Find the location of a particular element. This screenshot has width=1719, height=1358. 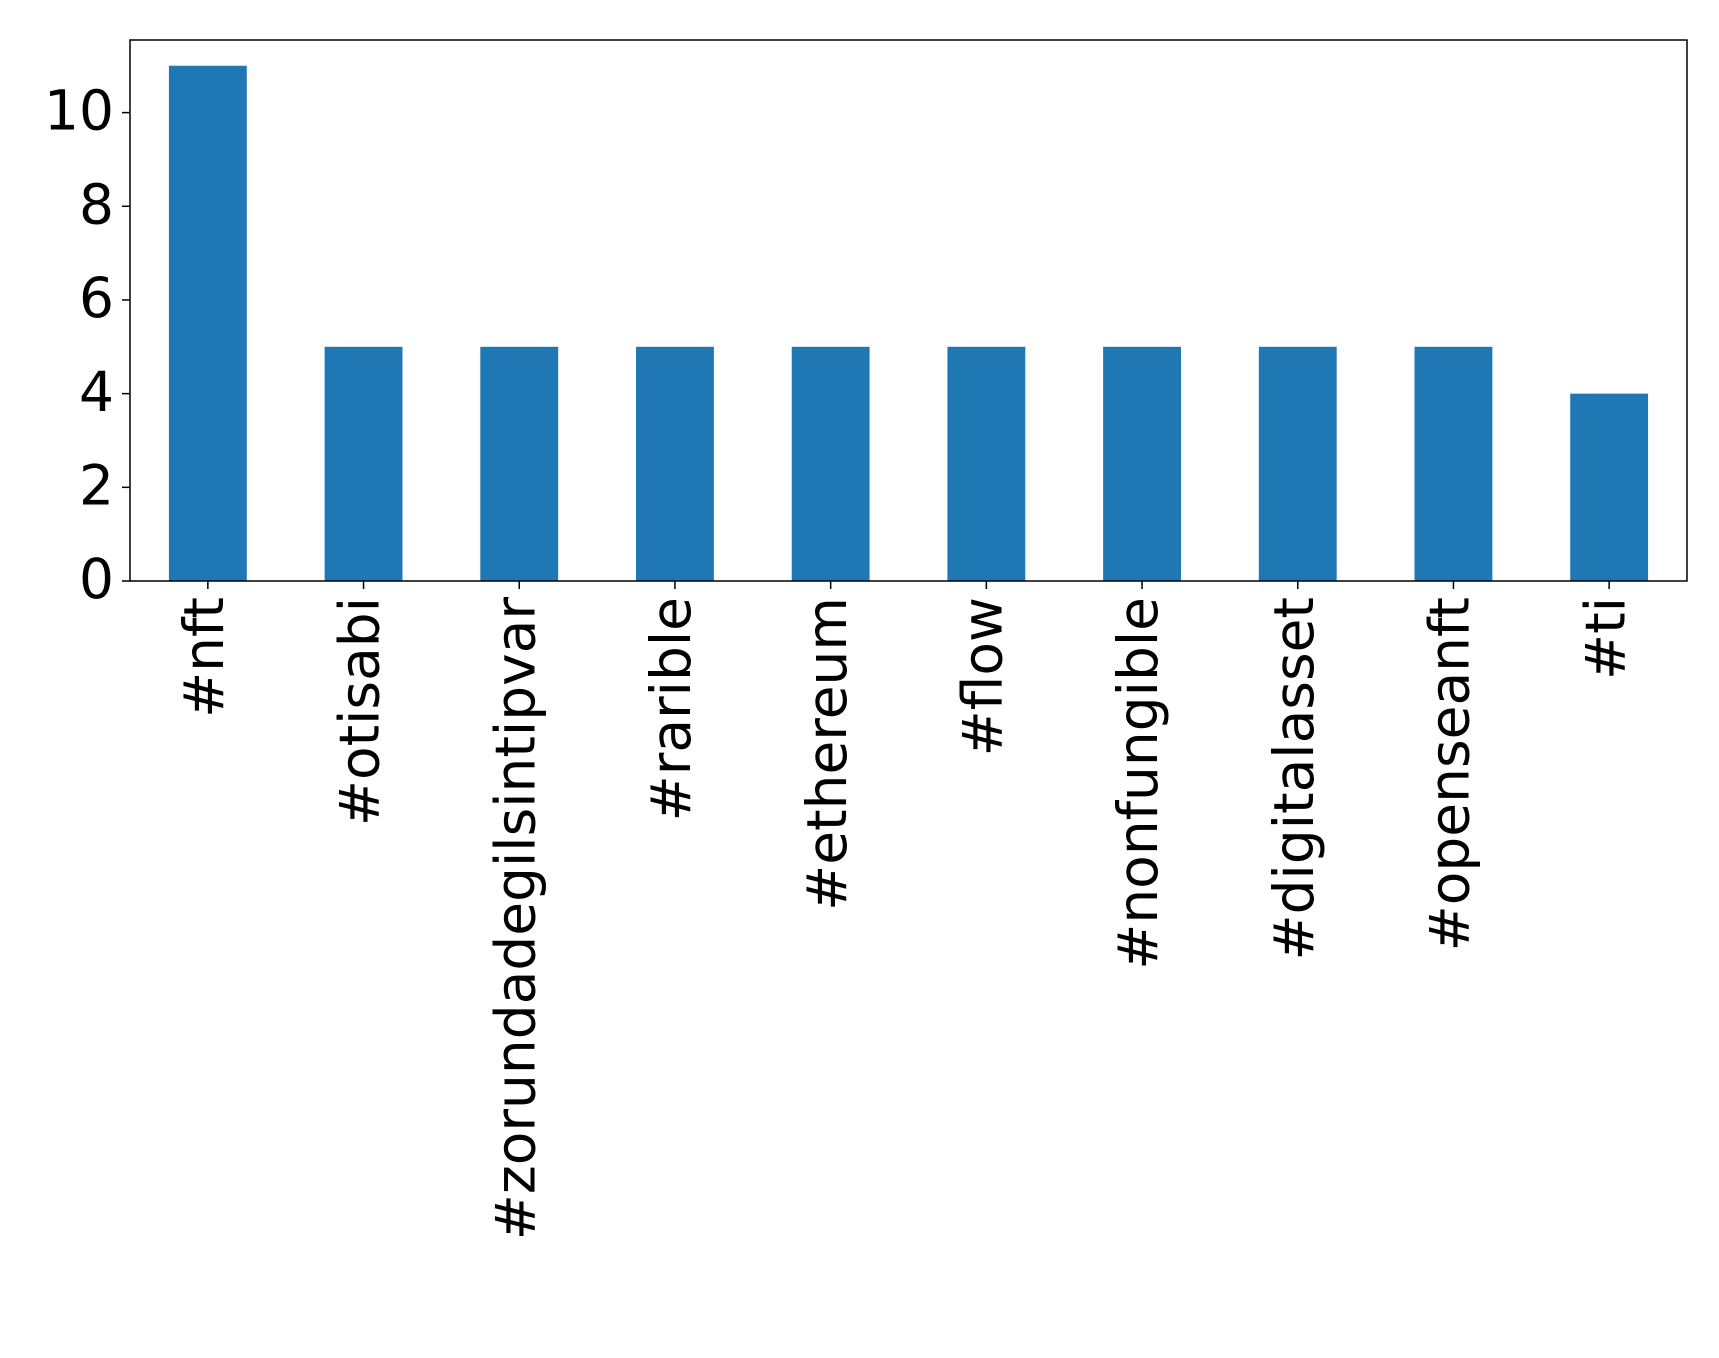

y-tick-label: 2 is located at coordinates (96, 485).